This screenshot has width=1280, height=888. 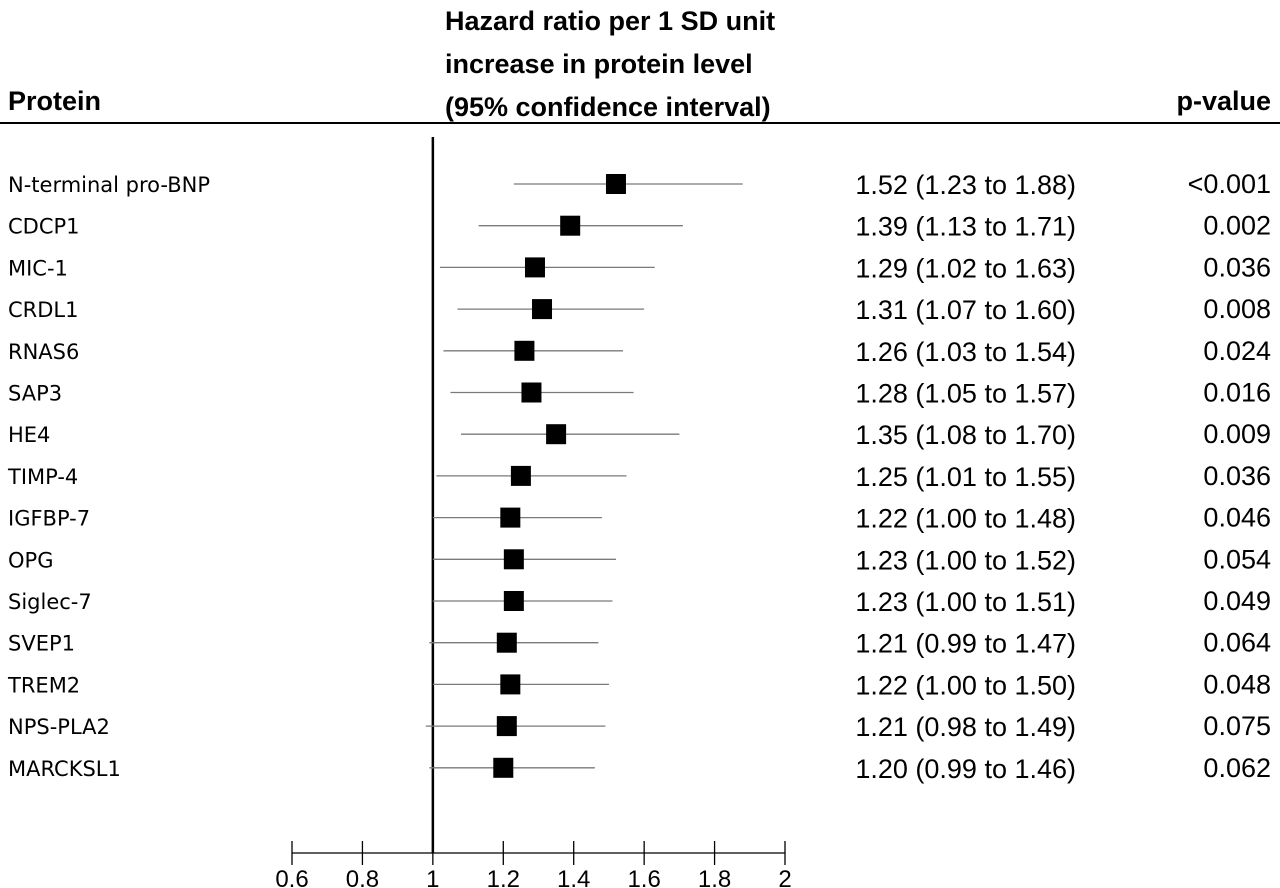 What do you see at coordinates (1237, 351) in the screenshot?
I see `p-value-label: 0.024` at bounding box center [1237, 351].